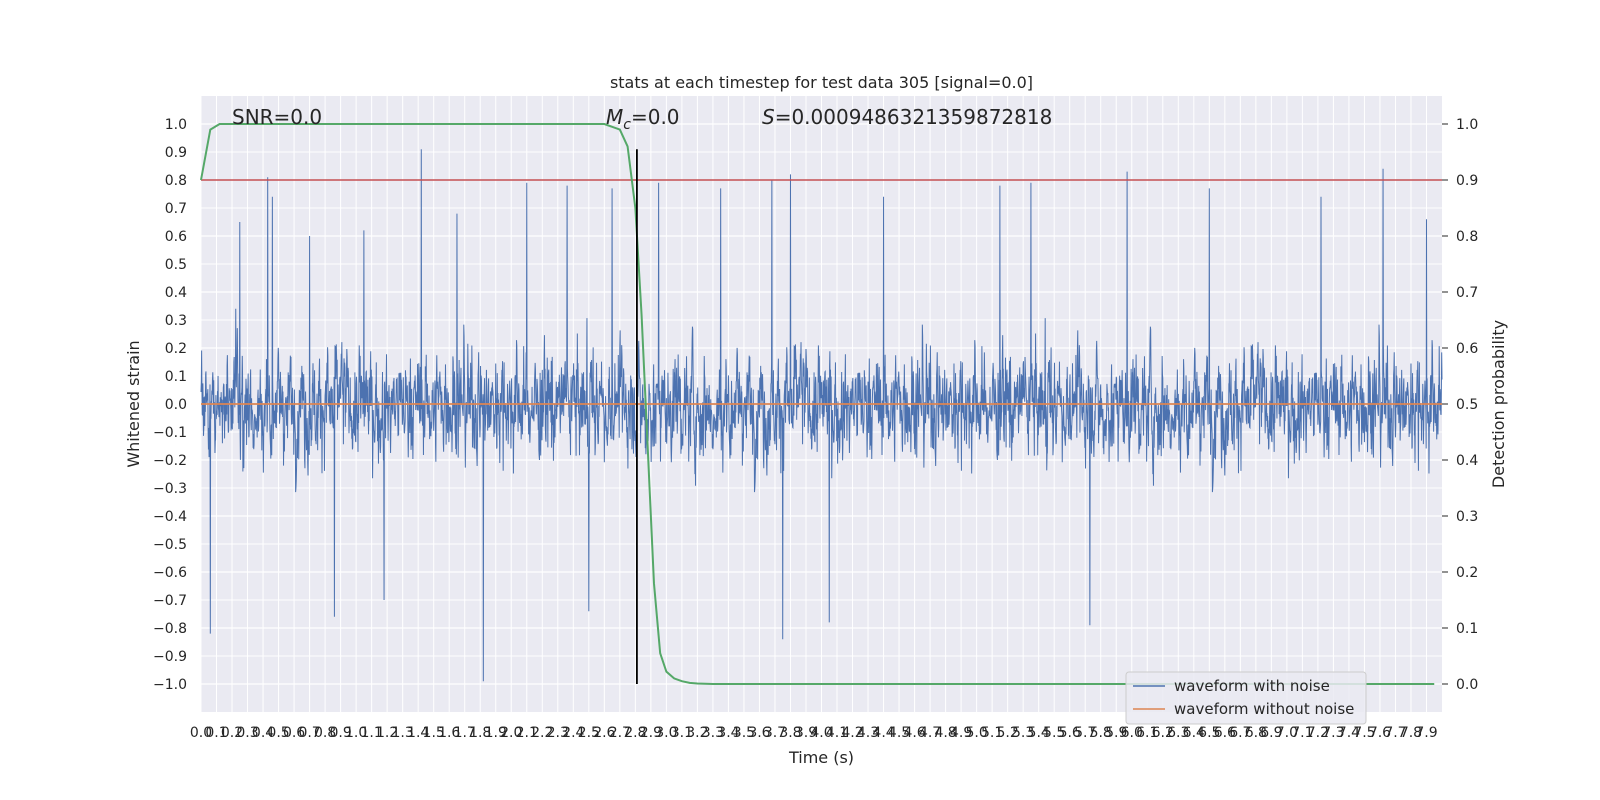 The image size is (1600, 800). I want to click on x-tick-label: 1.6, so click(449, 733).